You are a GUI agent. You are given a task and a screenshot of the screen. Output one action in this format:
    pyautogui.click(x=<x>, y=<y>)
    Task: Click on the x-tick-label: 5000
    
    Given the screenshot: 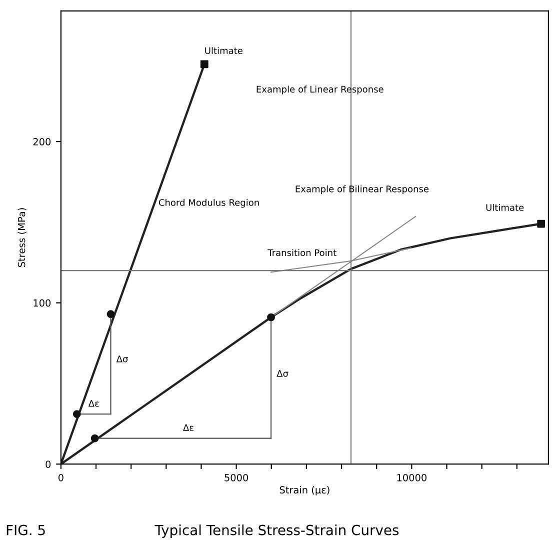 What is the action you would take?
    pyautogui.click(x=236, y=478)
    